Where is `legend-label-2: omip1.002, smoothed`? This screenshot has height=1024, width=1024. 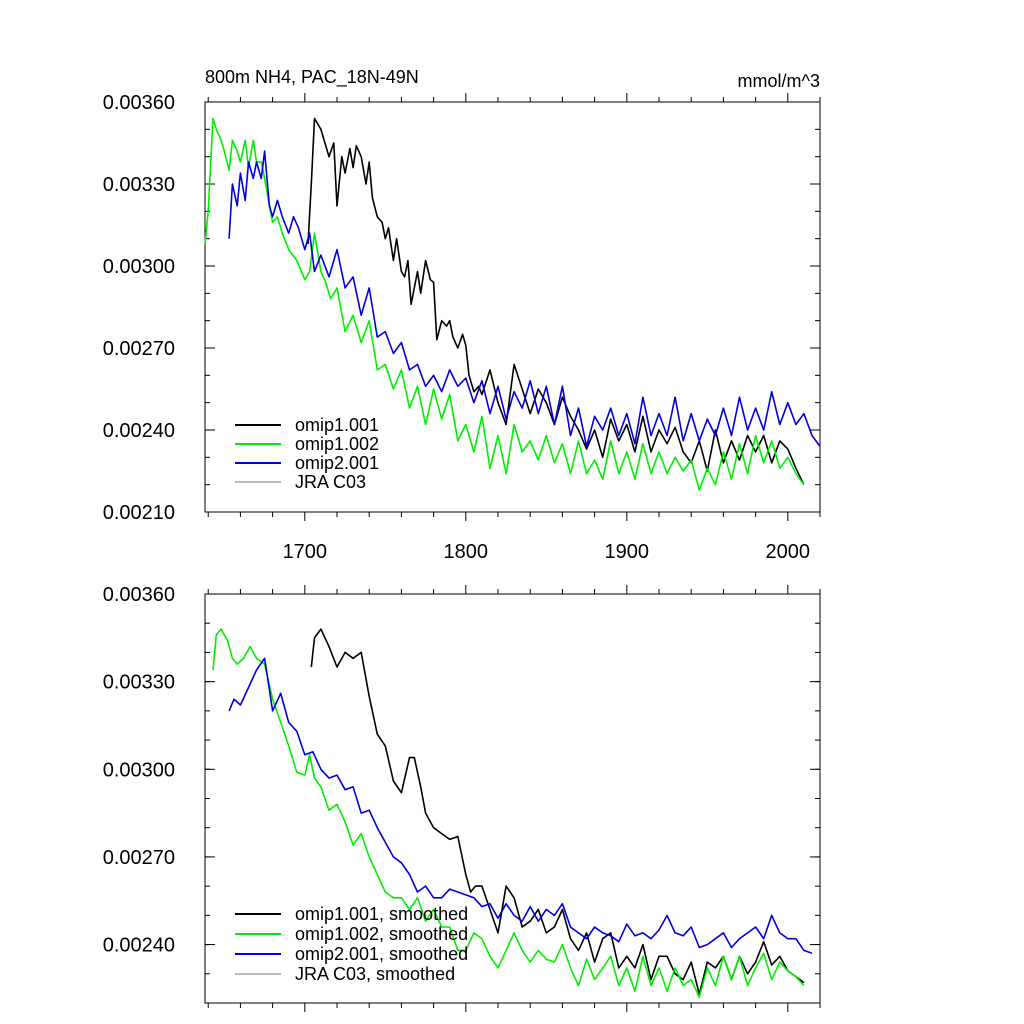 legend-label-2: omip1.002, smoothed is located at coordinates (381, 934).